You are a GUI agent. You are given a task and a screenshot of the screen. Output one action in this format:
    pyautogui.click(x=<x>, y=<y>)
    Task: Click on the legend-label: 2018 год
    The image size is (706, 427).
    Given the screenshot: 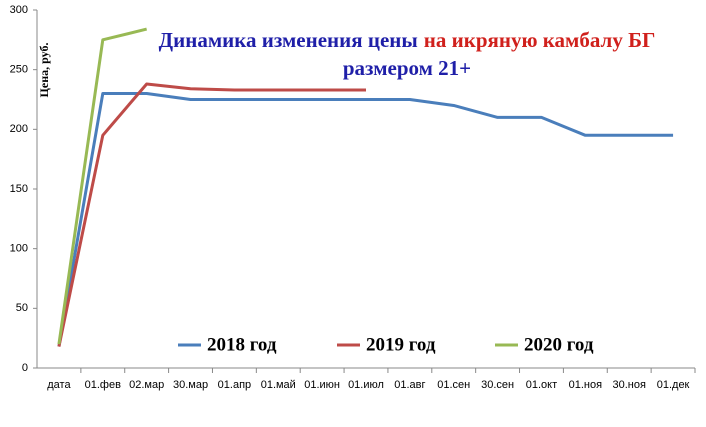 What is the action you would take?
    pyautogui.click(x=242, y=344)
    